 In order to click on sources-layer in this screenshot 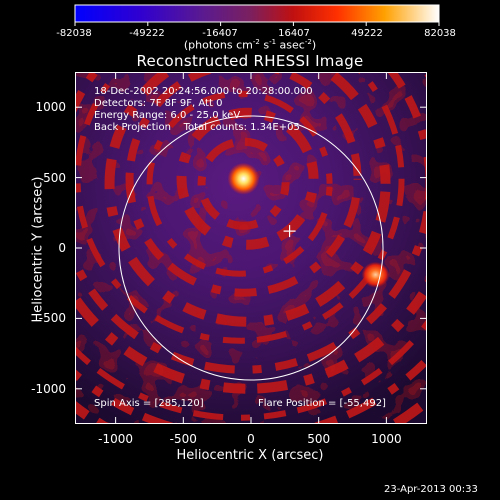, I will do `click(308, 225)`.